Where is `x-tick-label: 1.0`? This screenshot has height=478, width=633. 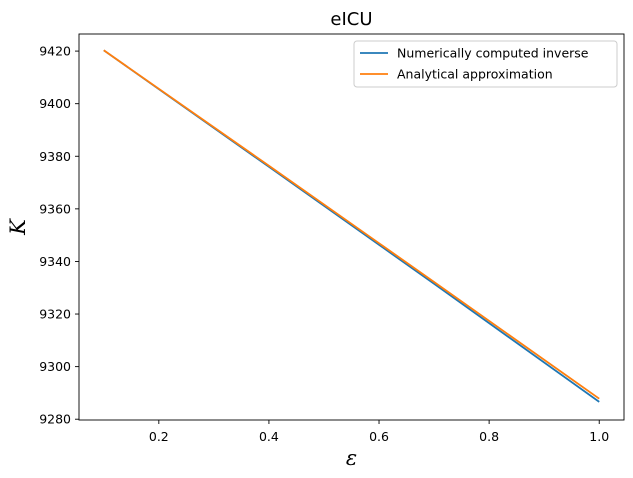
x-tick-label: 1.0 is located at coordinates (599, 436).